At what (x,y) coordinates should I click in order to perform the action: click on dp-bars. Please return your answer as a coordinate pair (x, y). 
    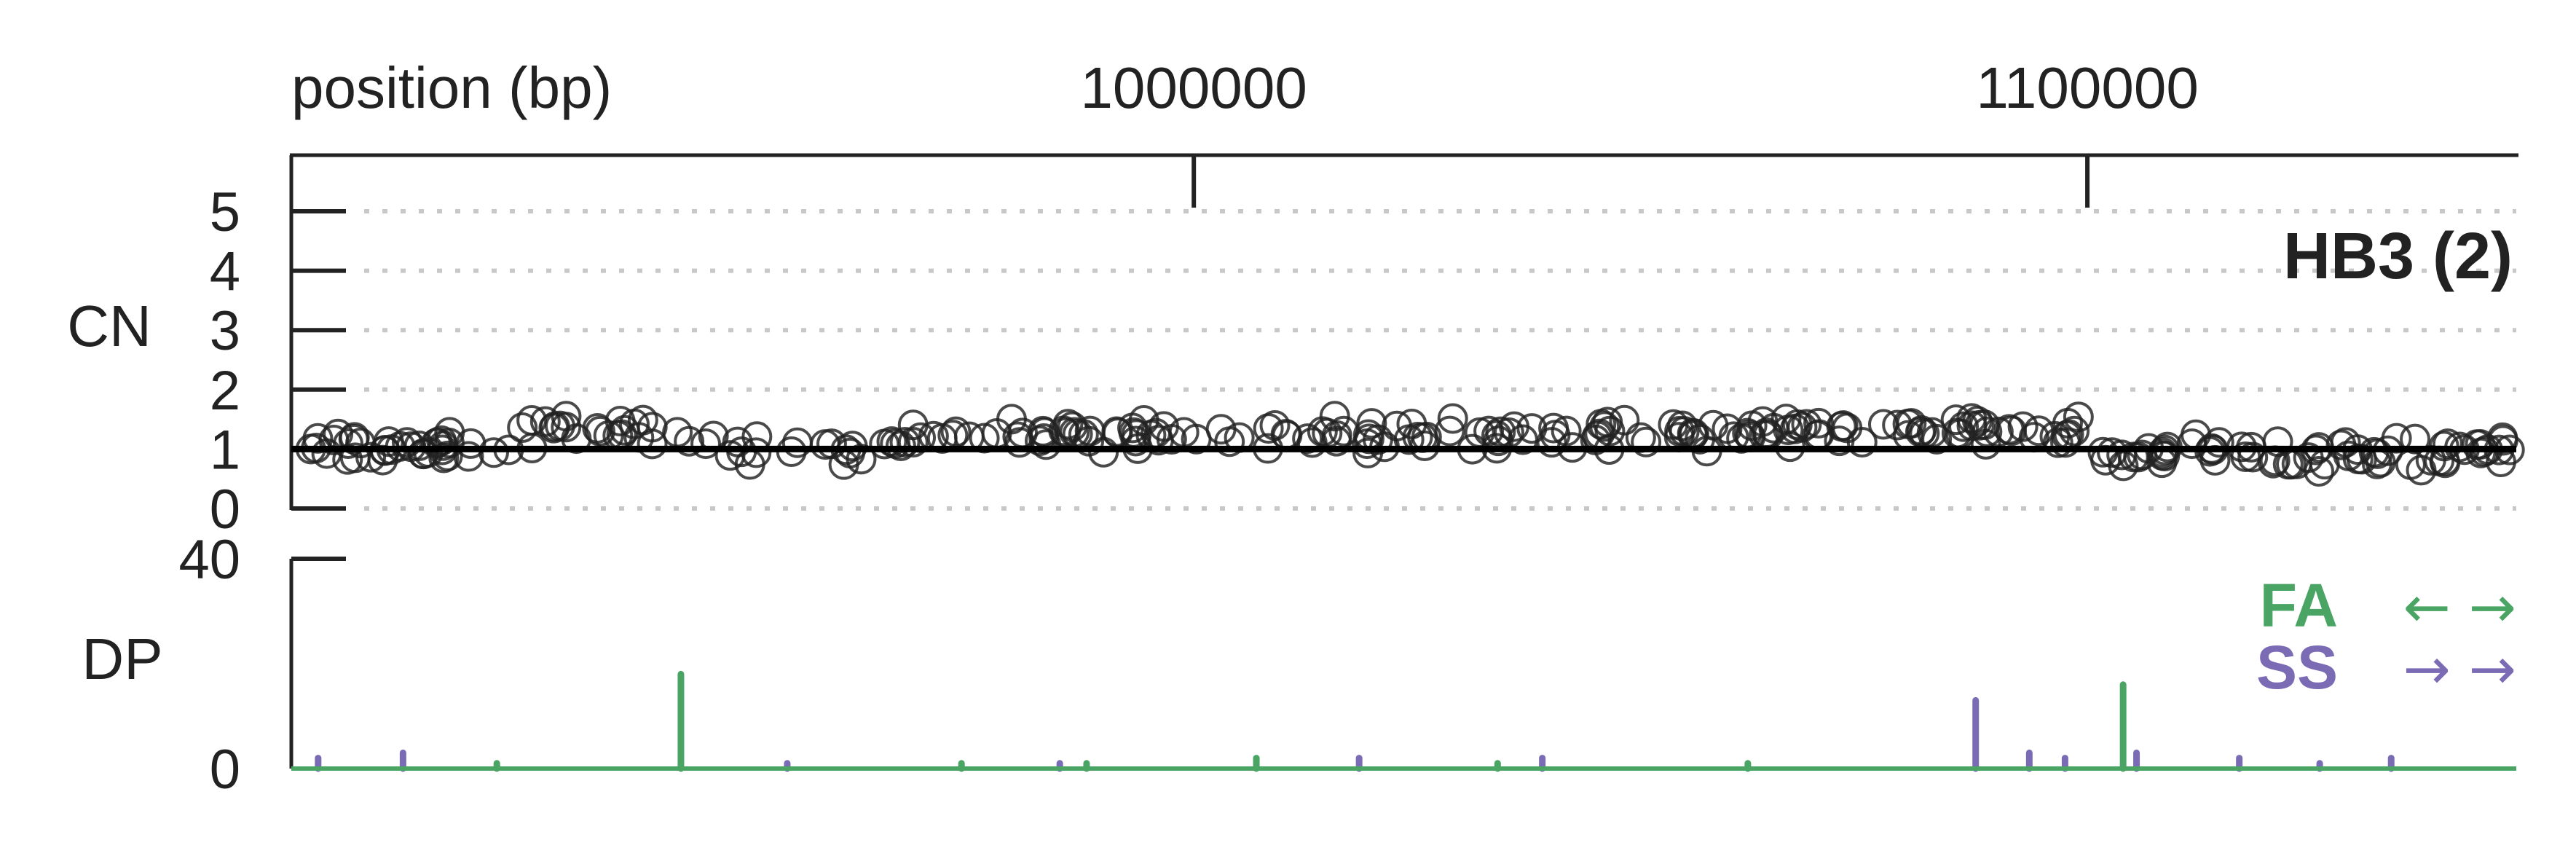
    Looking at the image, I should click on (1355, 721).